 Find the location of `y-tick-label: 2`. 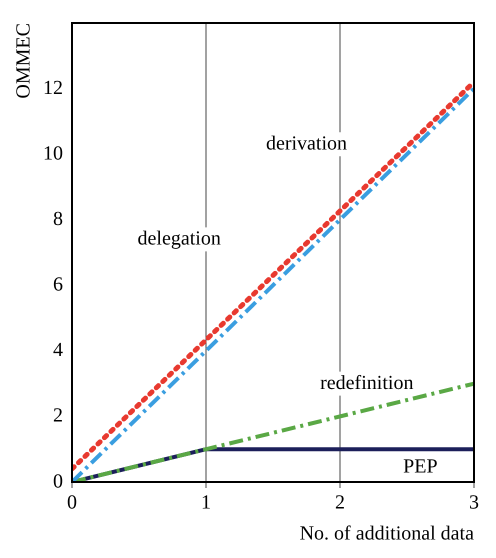

y-tick-label: 2 is located at coordinates (58, 415).